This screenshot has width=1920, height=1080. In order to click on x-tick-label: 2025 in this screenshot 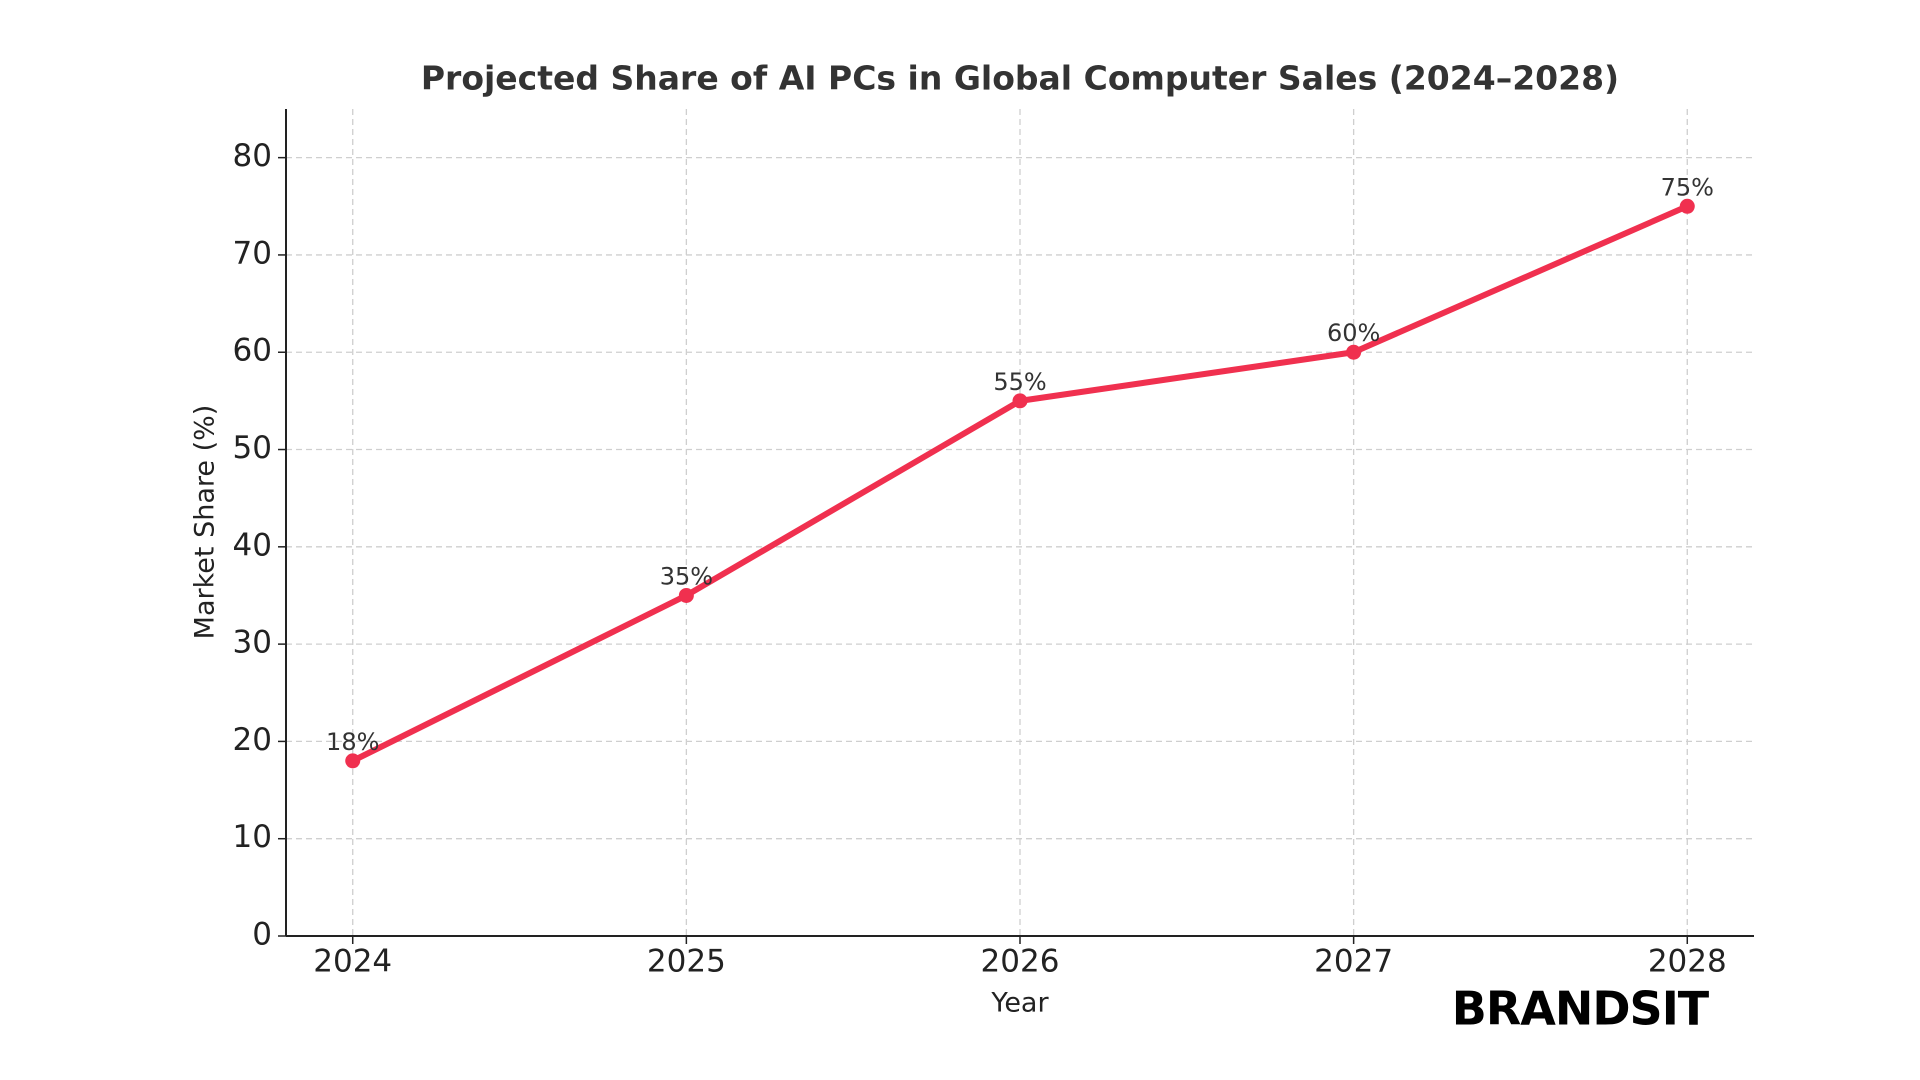, I will do `click(686, 962)`.